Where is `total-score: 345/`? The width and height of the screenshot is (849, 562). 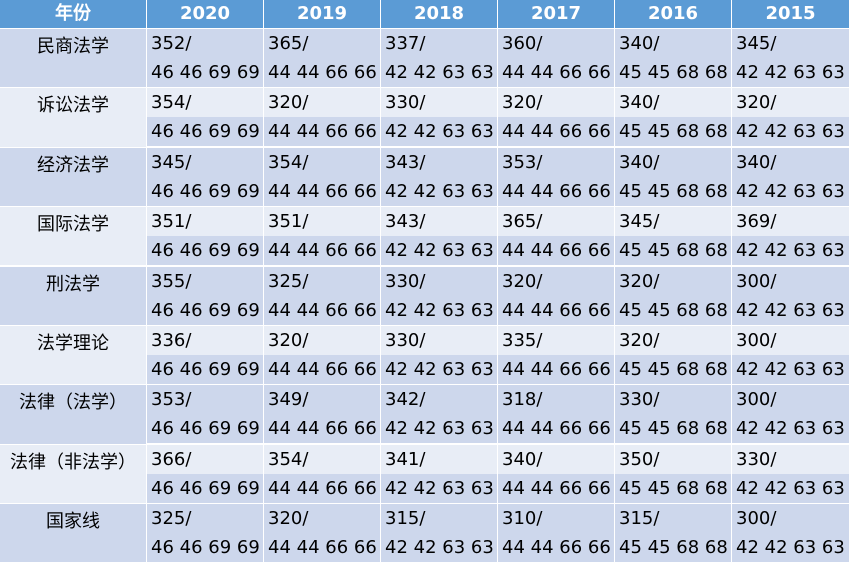 total-score: 345/ is located at coordinates (205, 162).